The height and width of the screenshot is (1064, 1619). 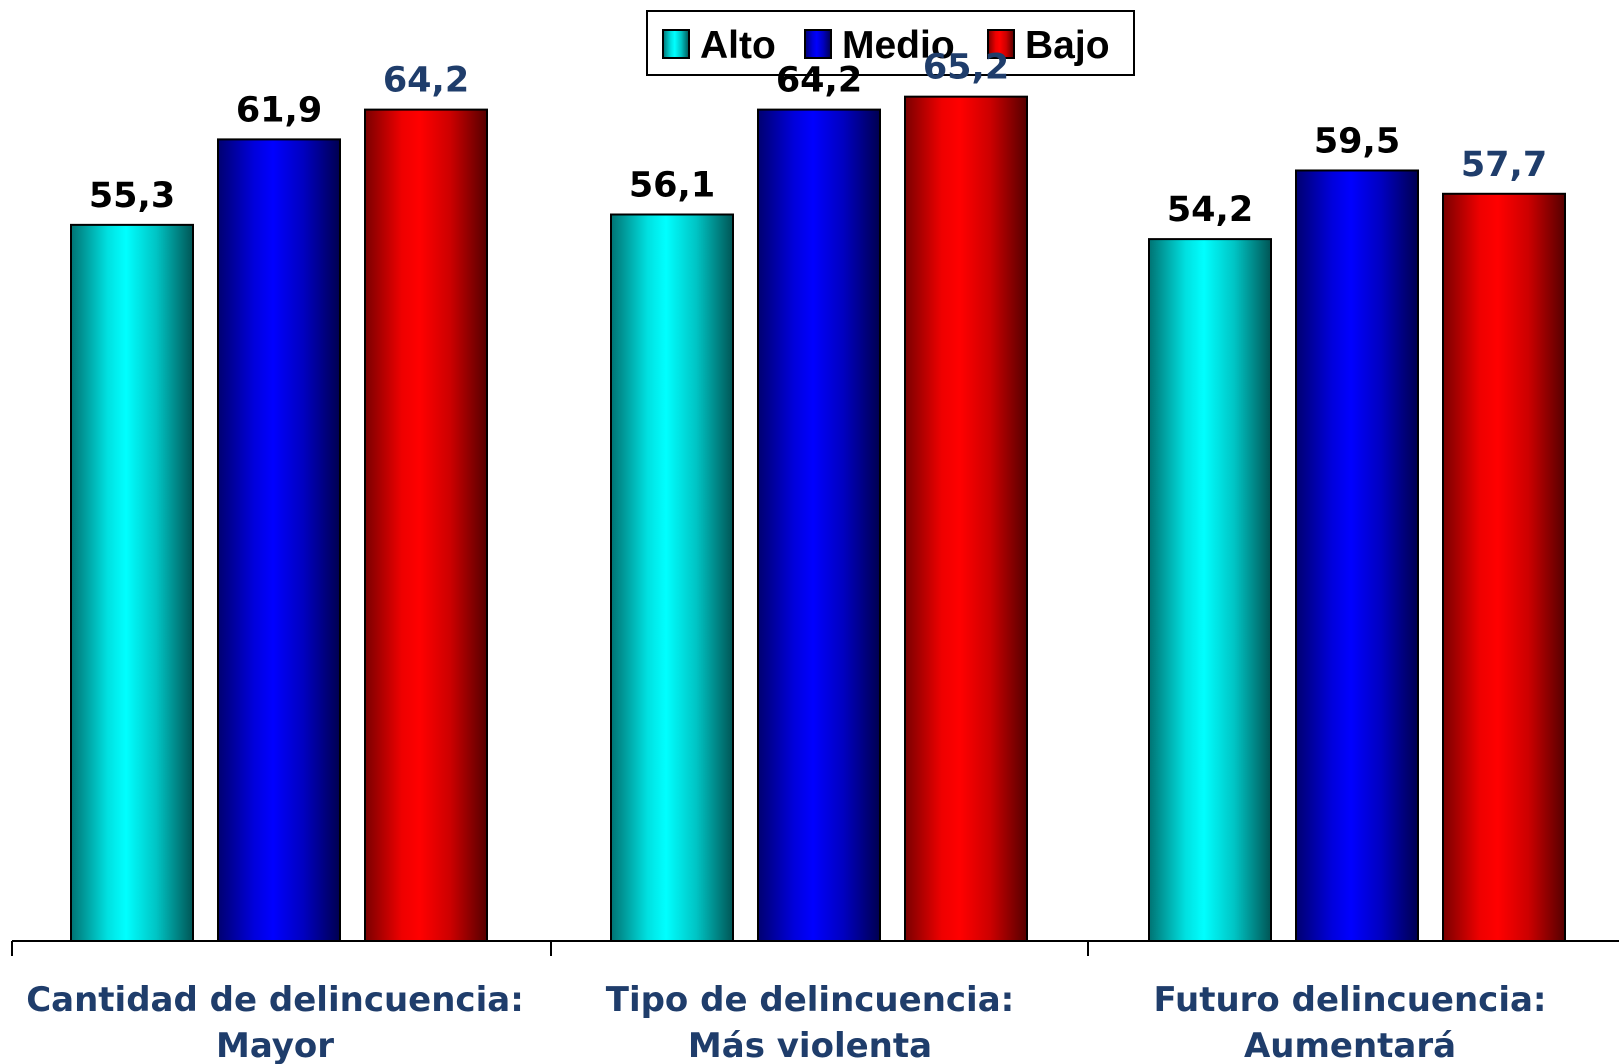 I want to click on category-label-2-line2: Aumentará, so click(x=1350, y=1045).